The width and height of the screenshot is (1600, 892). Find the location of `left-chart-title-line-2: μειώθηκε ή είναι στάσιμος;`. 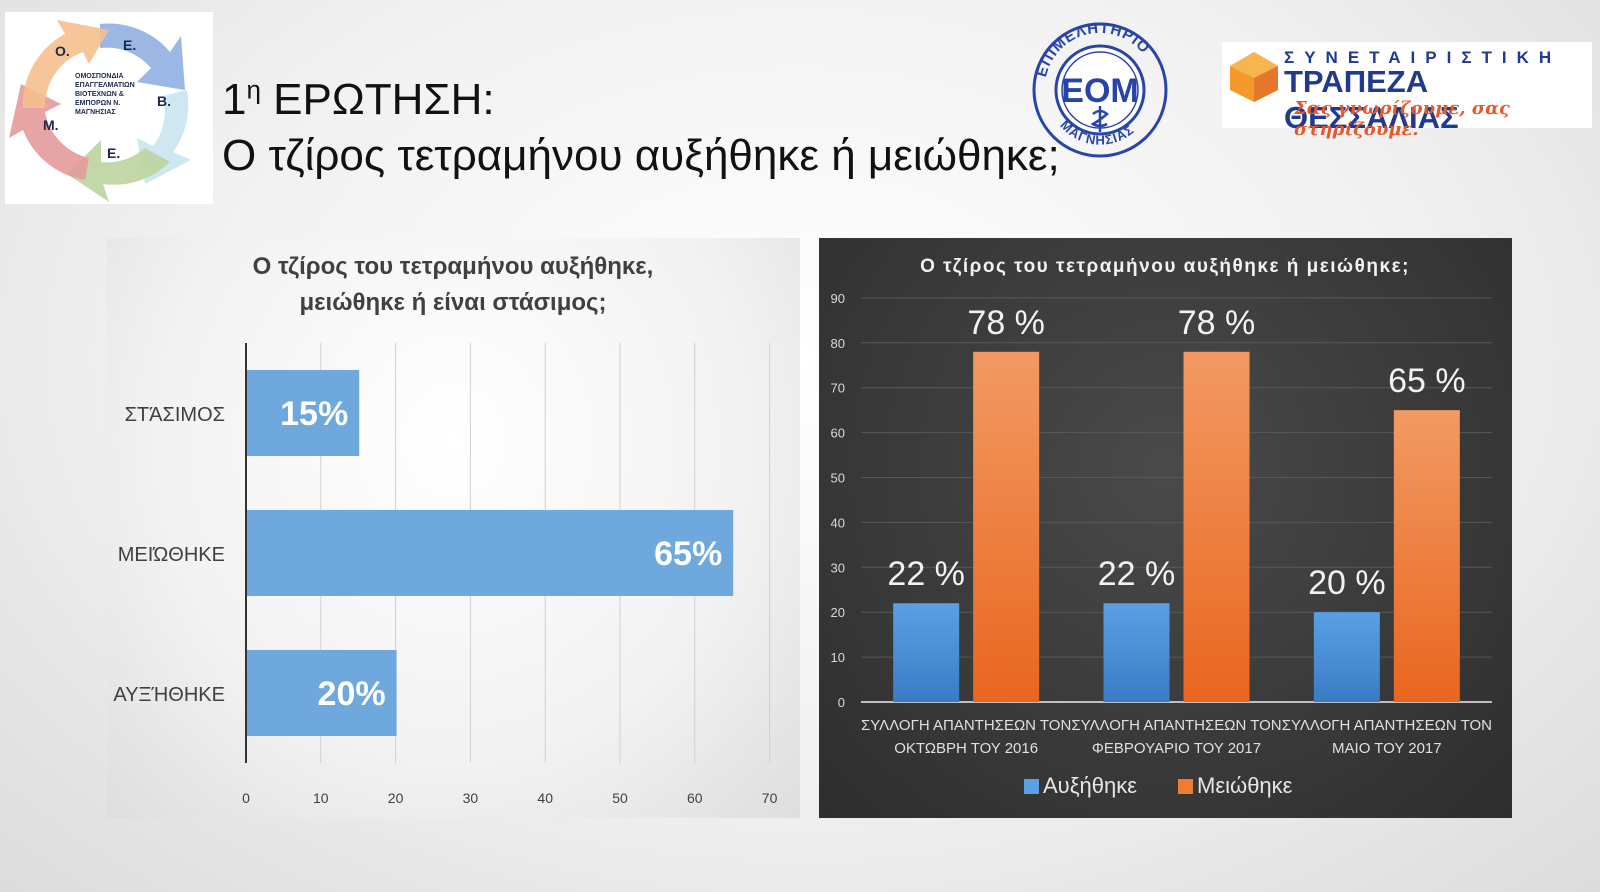

left-chart-title-line-2: μειώθηκε ή είναι στάσιμος; is located at coordinates (452, 302).